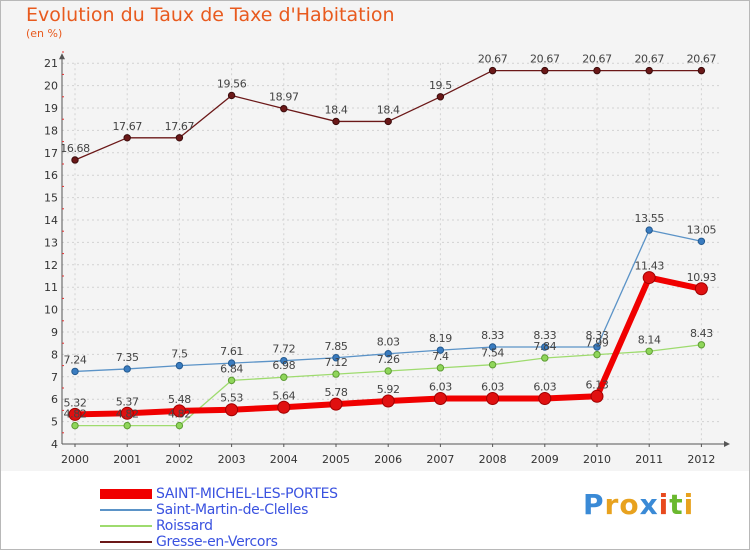  What do you see at coordinates (702, 229) in the screenshot?
I see `data-label-saint-martin-de-clelles: 13.05` at bounding box center [702, 229].